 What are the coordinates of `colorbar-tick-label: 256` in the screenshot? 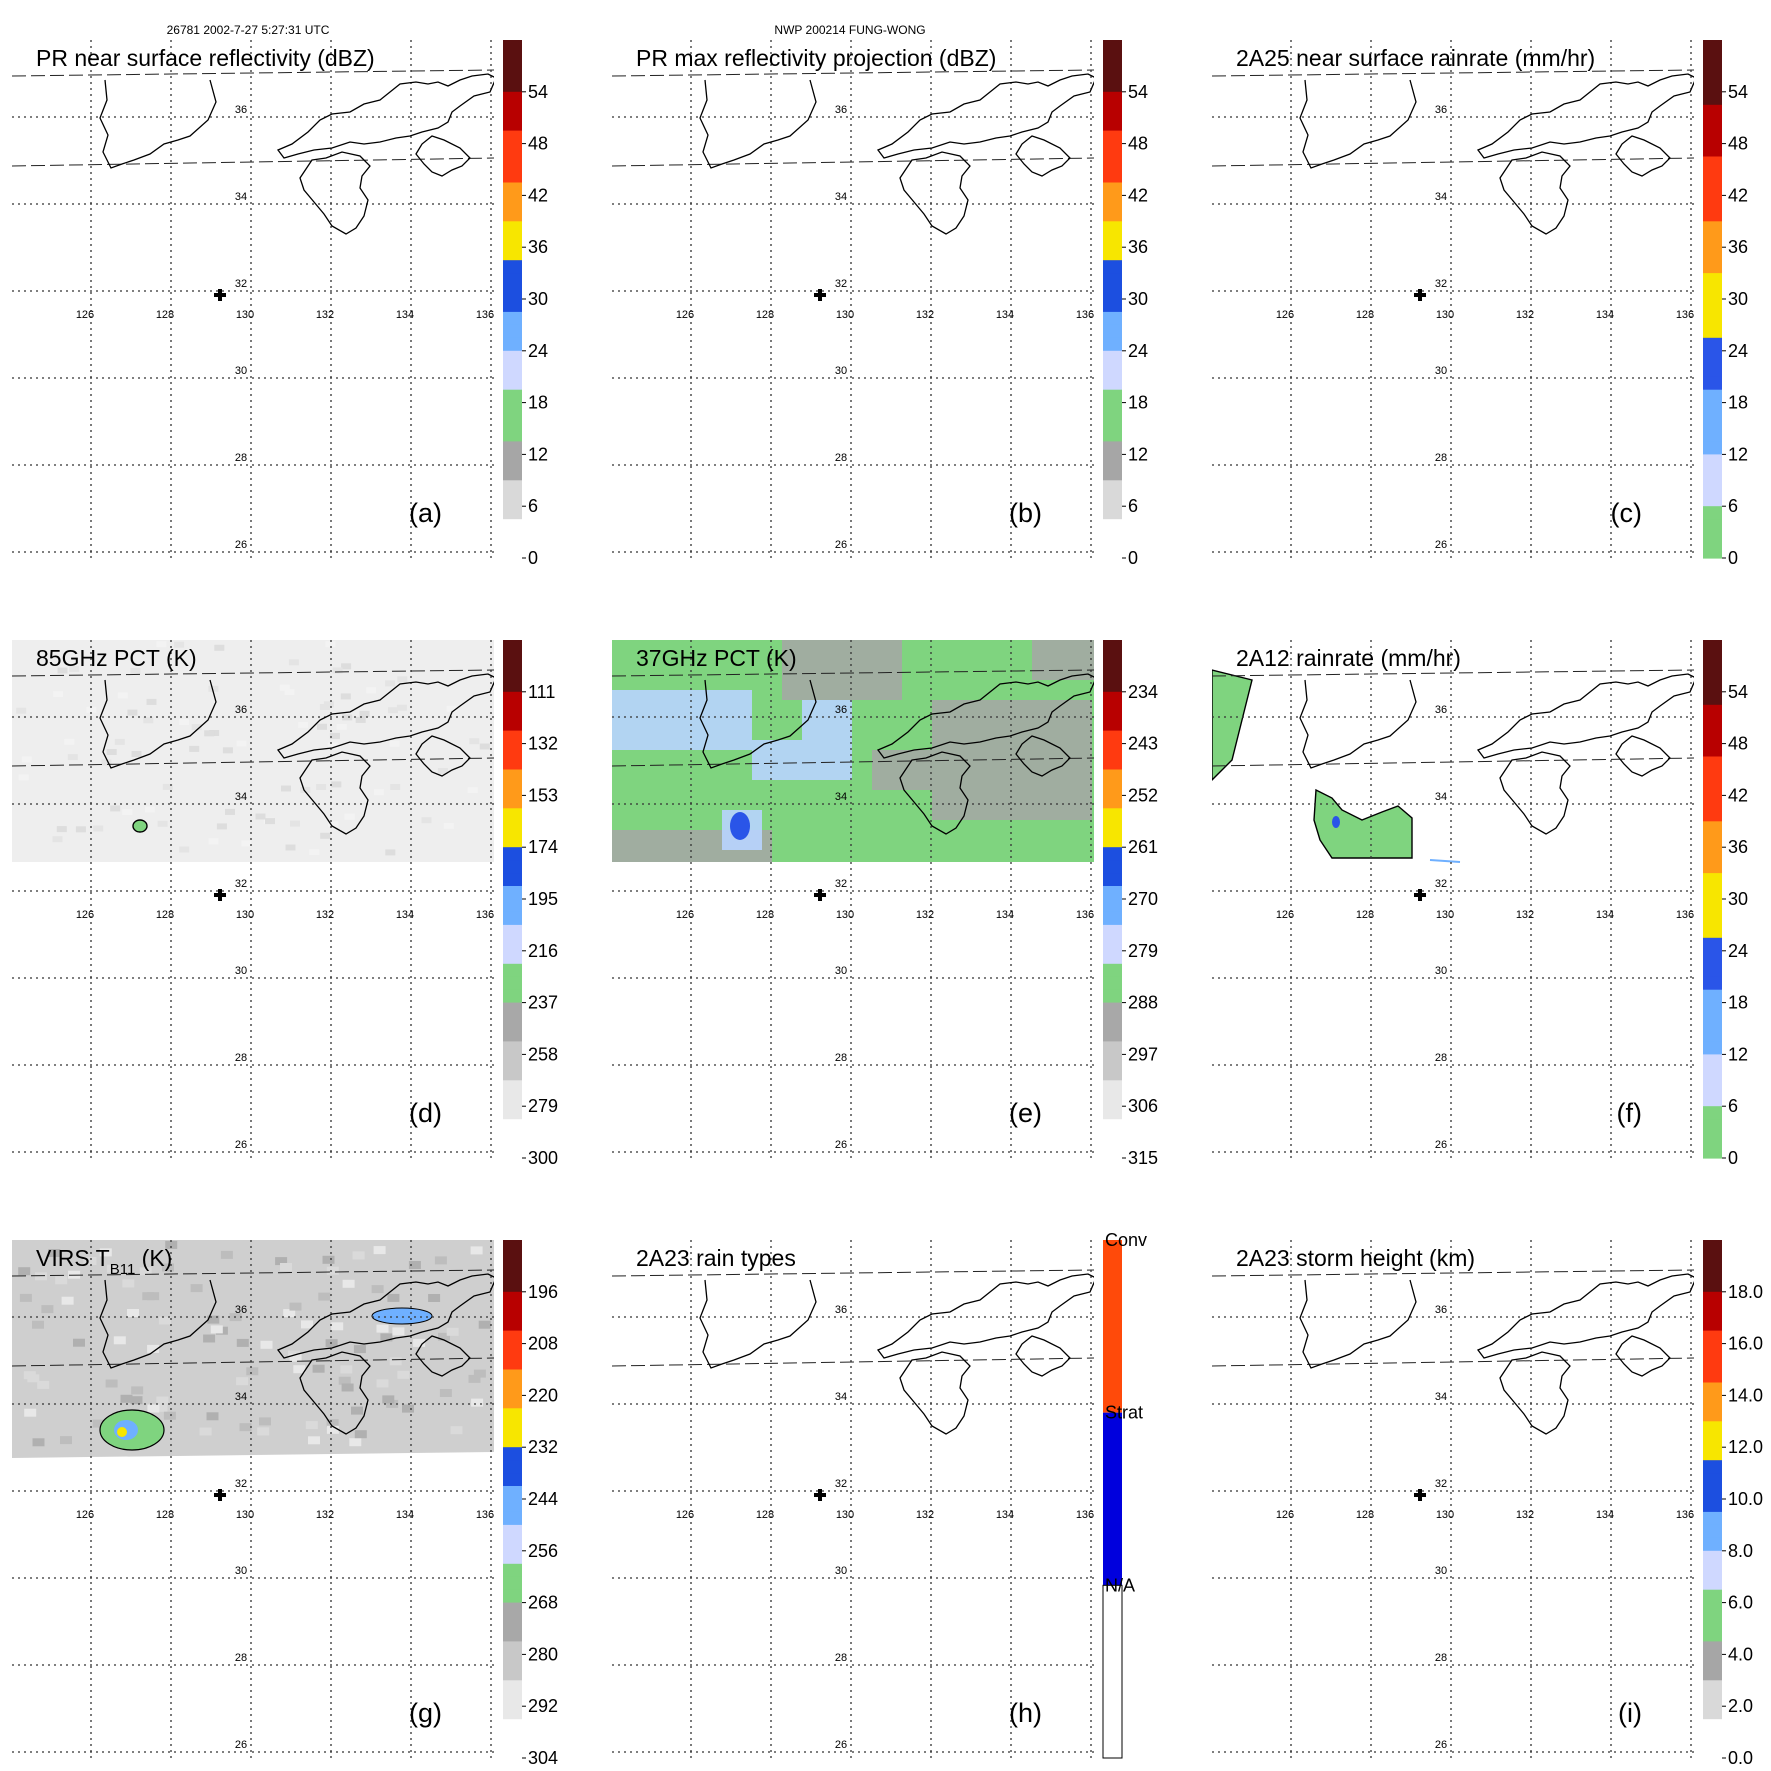 It's located at (543, 1551).